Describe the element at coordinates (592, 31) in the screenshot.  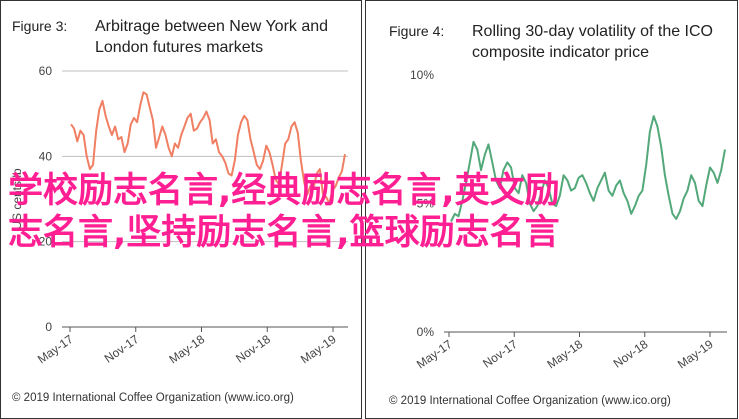
I see `fig4-title-line1: Rolling 30-day volatility of the ICO` at that location.